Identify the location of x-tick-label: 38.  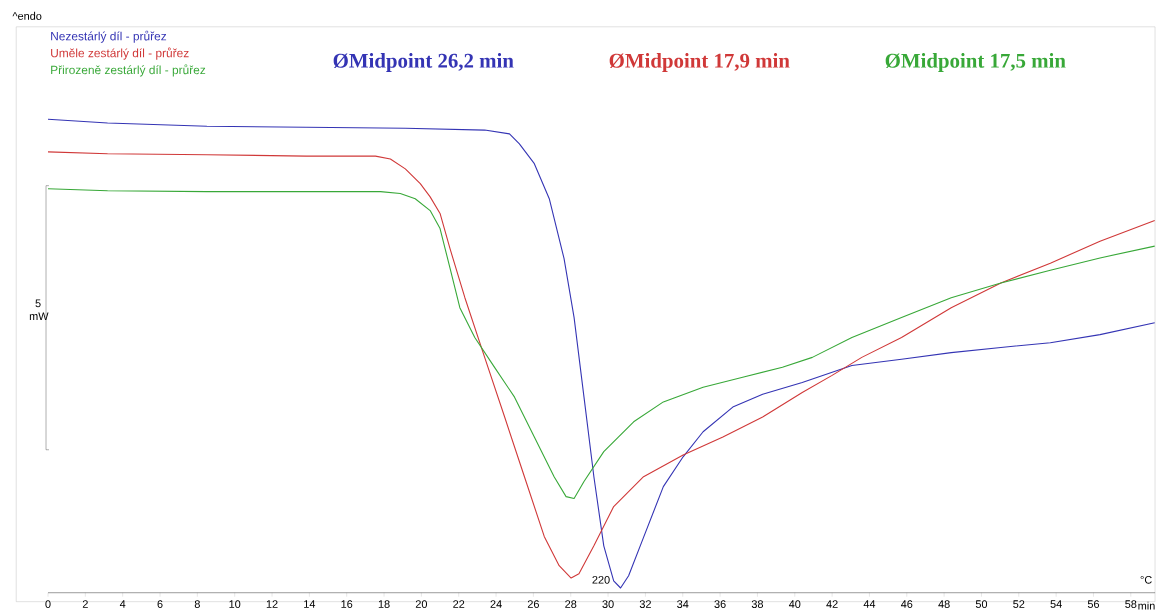
(757, 604).